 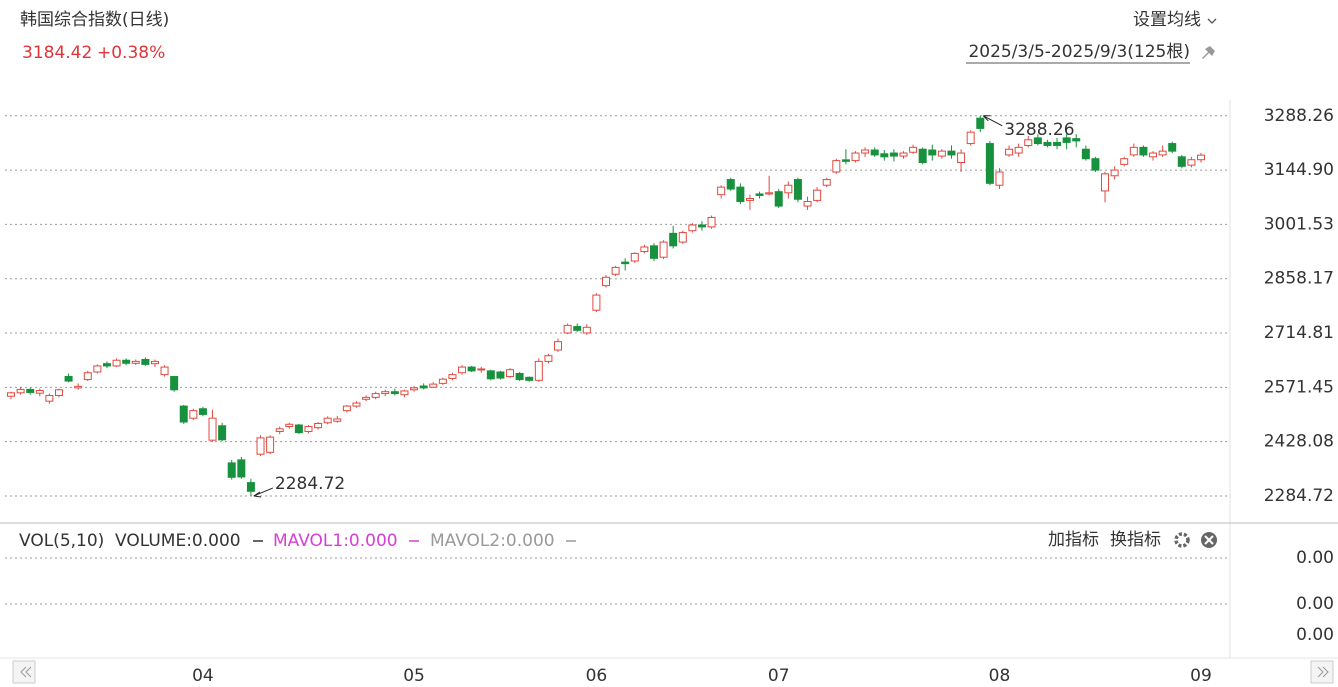 I want to click on y-tick-label: 3001.53, so click(x=1299, y=224).